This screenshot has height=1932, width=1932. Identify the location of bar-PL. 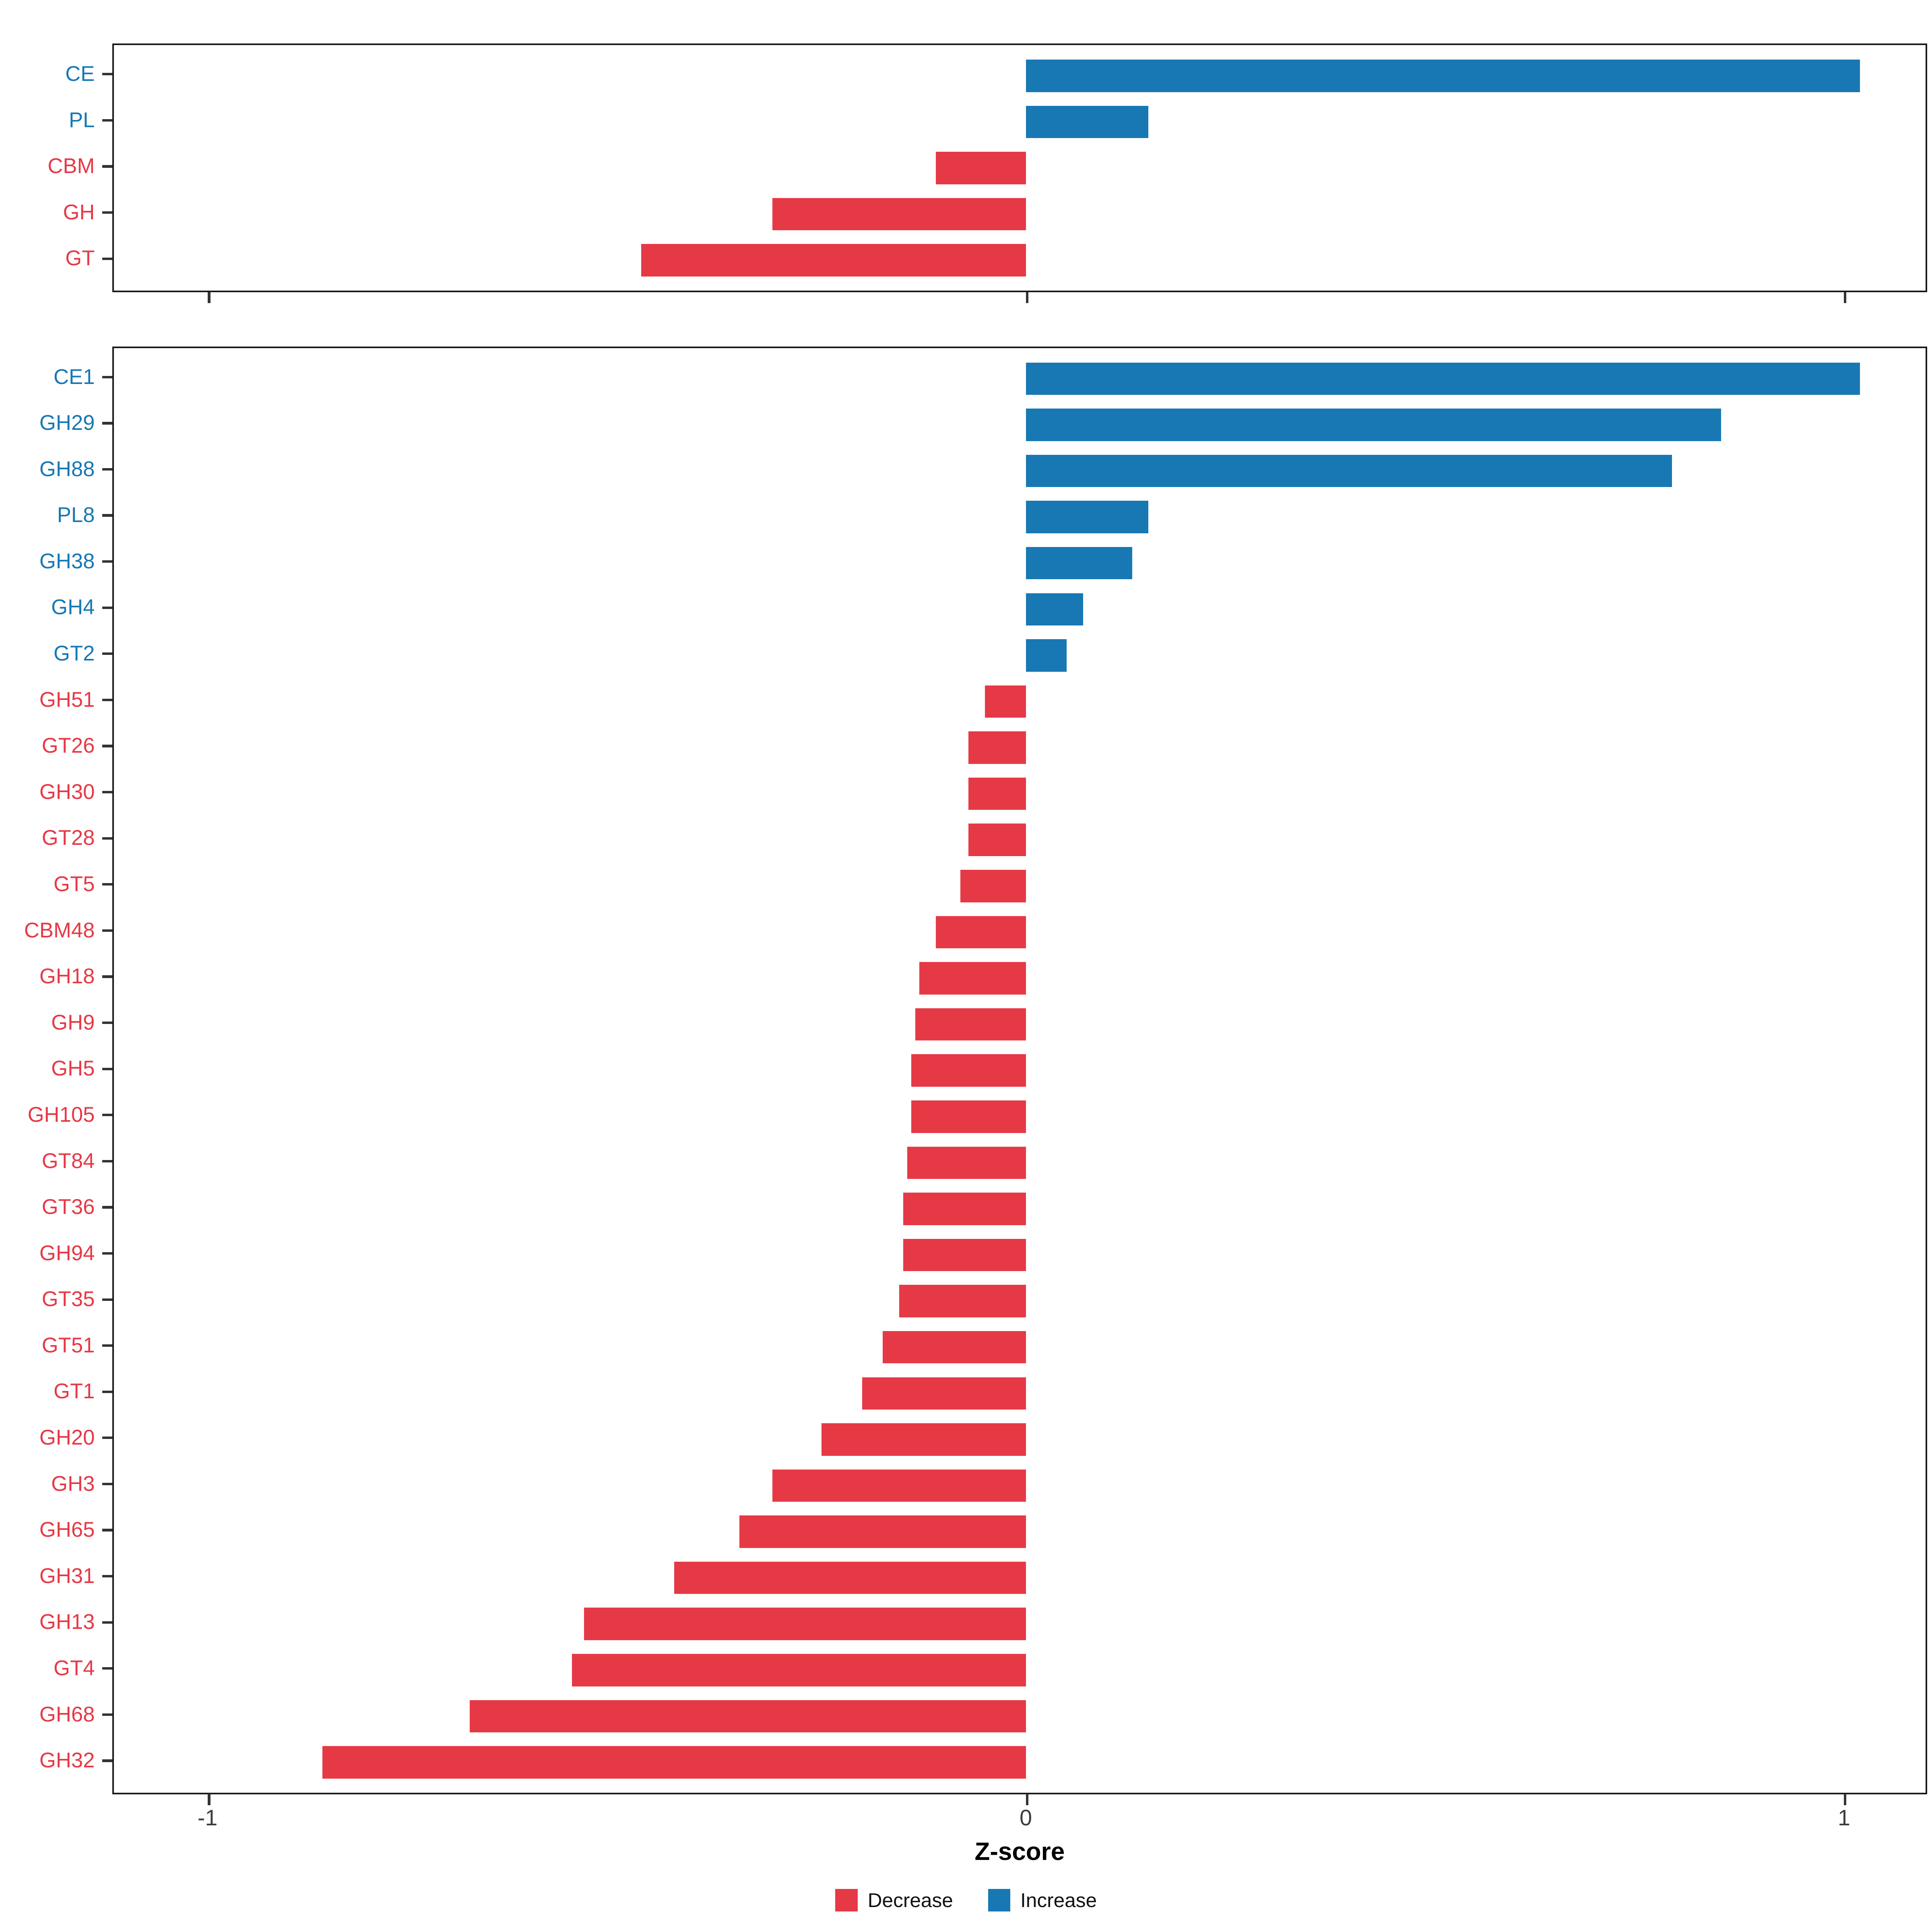
(1087, 121).